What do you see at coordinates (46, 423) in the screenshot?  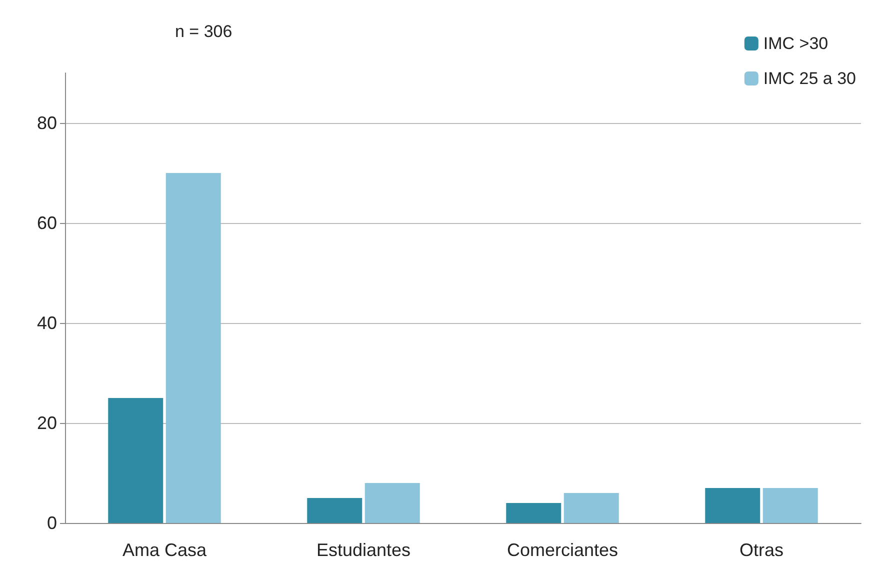 I see `y-tick-label: 20` at bounding box center [46, 423].